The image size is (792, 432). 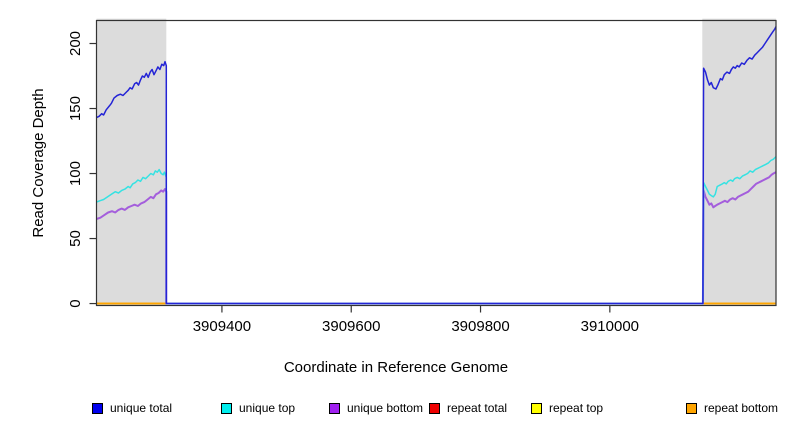 What do you see at coordinates (267, 408) in the screenshot?
I see `legend-label: unique top` at bounding box center [267, 408].